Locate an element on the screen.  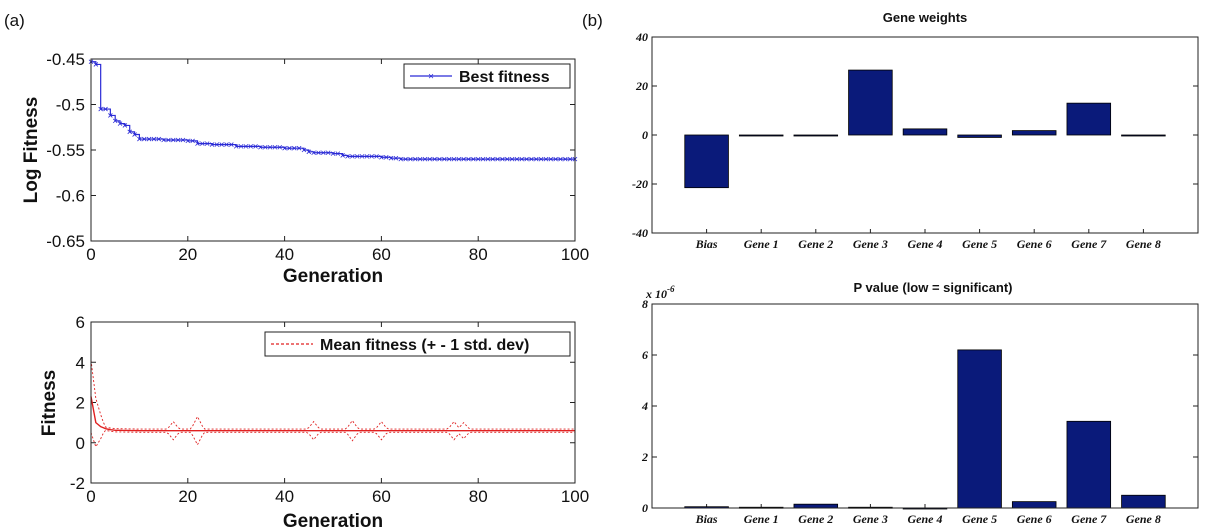
x-tick-label: Gene 4 is located at coordinates (925, 244).